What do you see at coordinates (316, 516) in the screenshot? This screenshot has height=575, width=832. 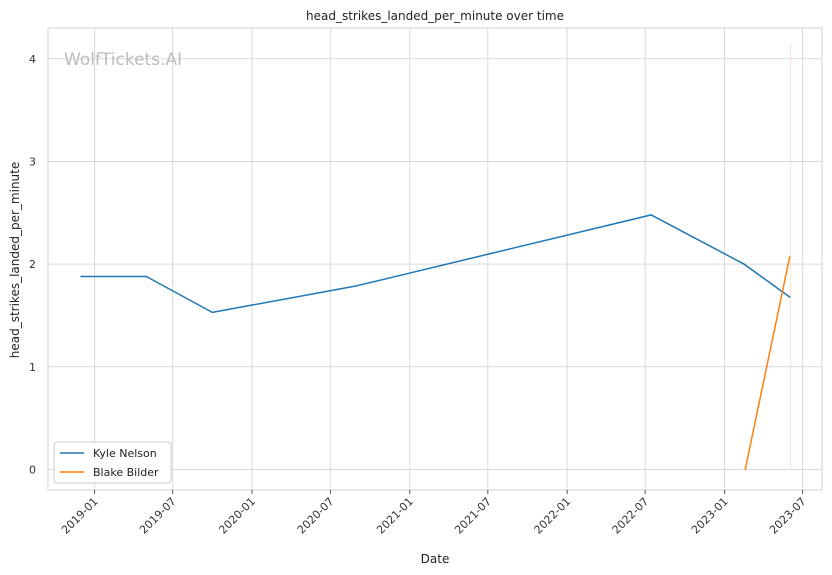 I see `x-tick-label: 2020-07` at bounding box center [316, 516].